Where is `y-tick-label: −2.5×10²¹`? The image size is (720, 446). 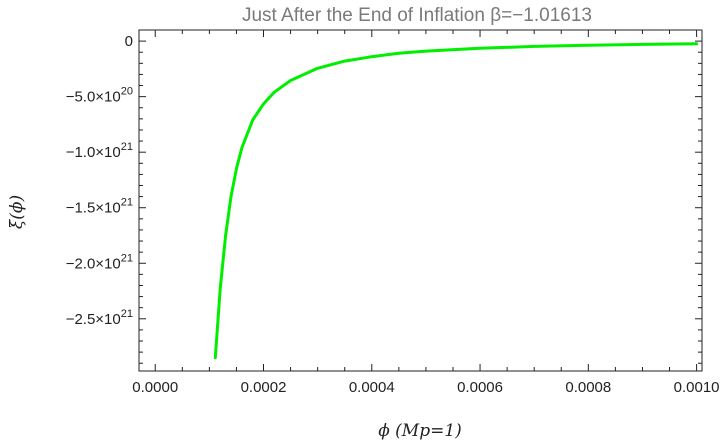 y-tick-label: −2.5×10²¹ is located at coordinates (99, 318).